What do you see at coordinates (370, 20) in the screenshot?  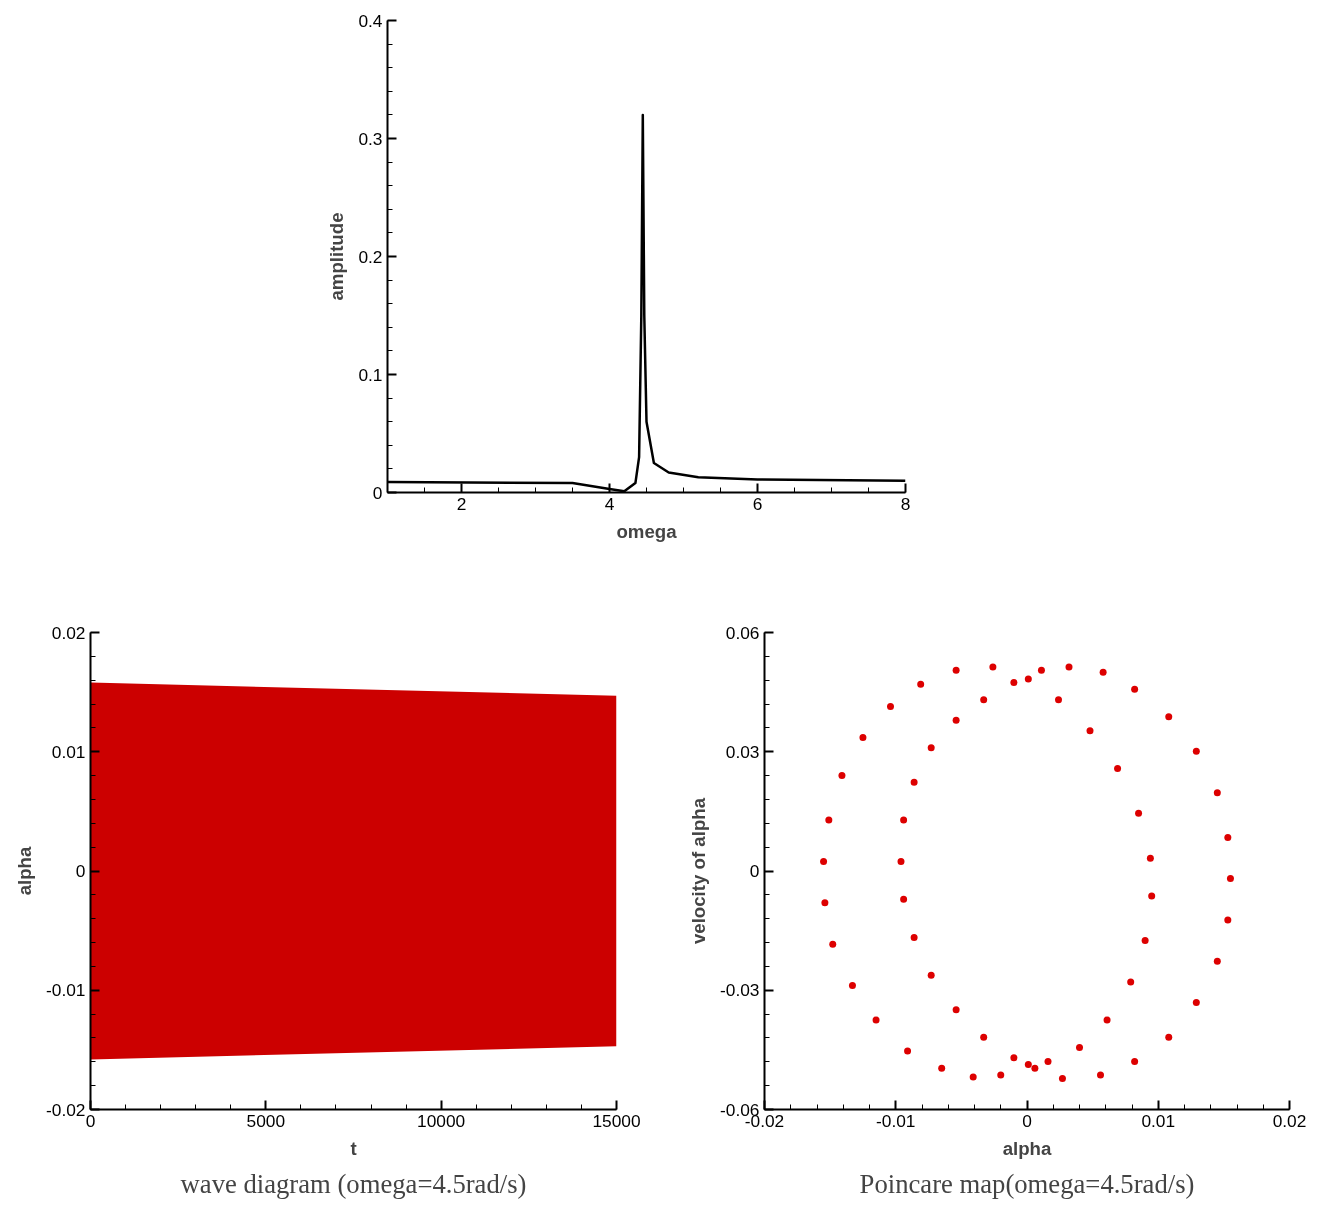 I see `y-tick-label: 0.4` at bounding box center [370, 20].